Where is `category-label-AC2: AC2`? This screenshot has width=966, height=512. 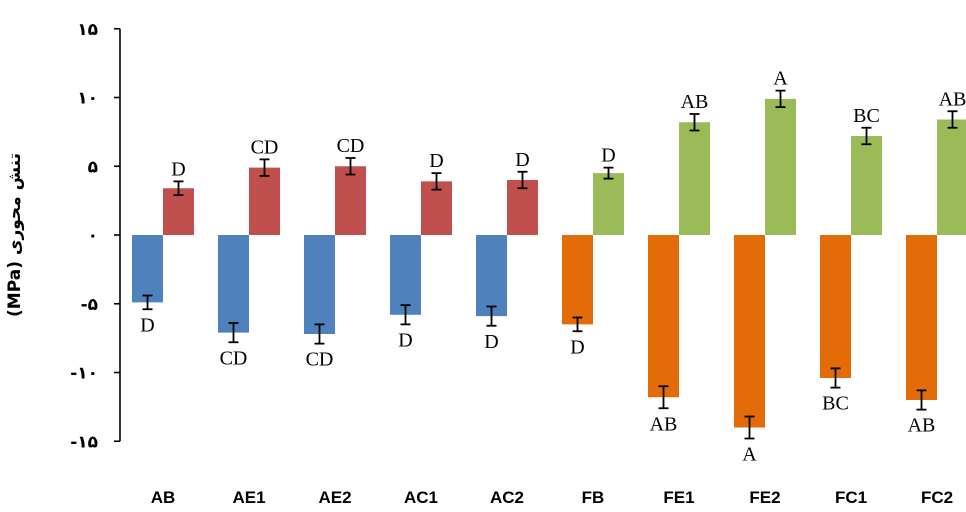 category-label-AC2: AC2 is located at coordinates (507, 497).